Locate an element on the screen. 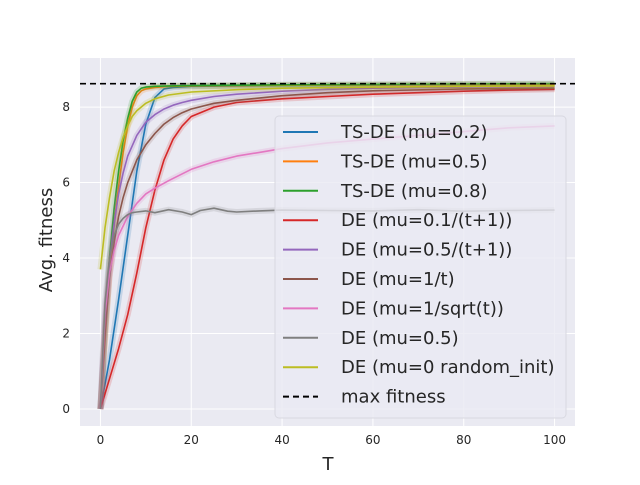 Image resolution: width=640 pixels, height=485 pixels. y-tick-label: 4 is located at coordinates (66, 258).